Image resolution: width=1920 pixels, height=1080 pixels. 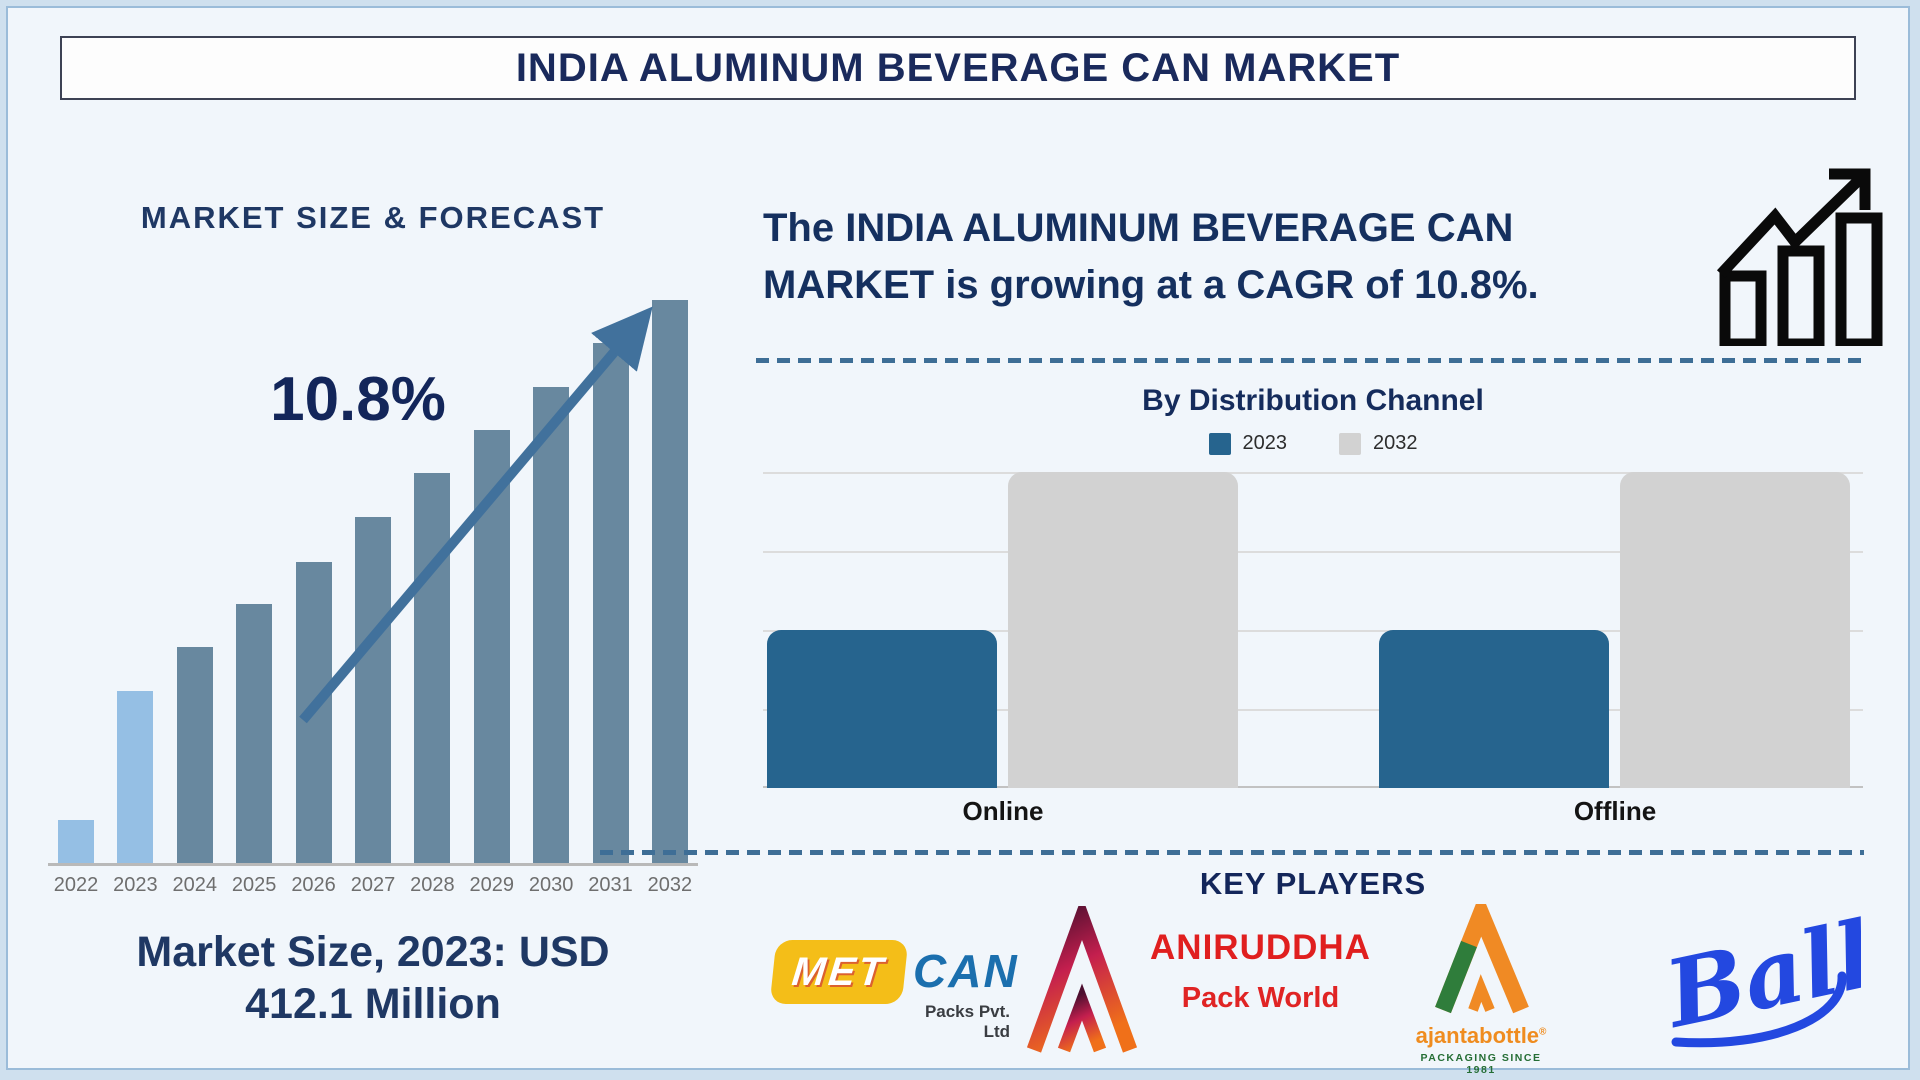 I want to click on ball-script-icon: Ball, so click(x=1768, y=974).